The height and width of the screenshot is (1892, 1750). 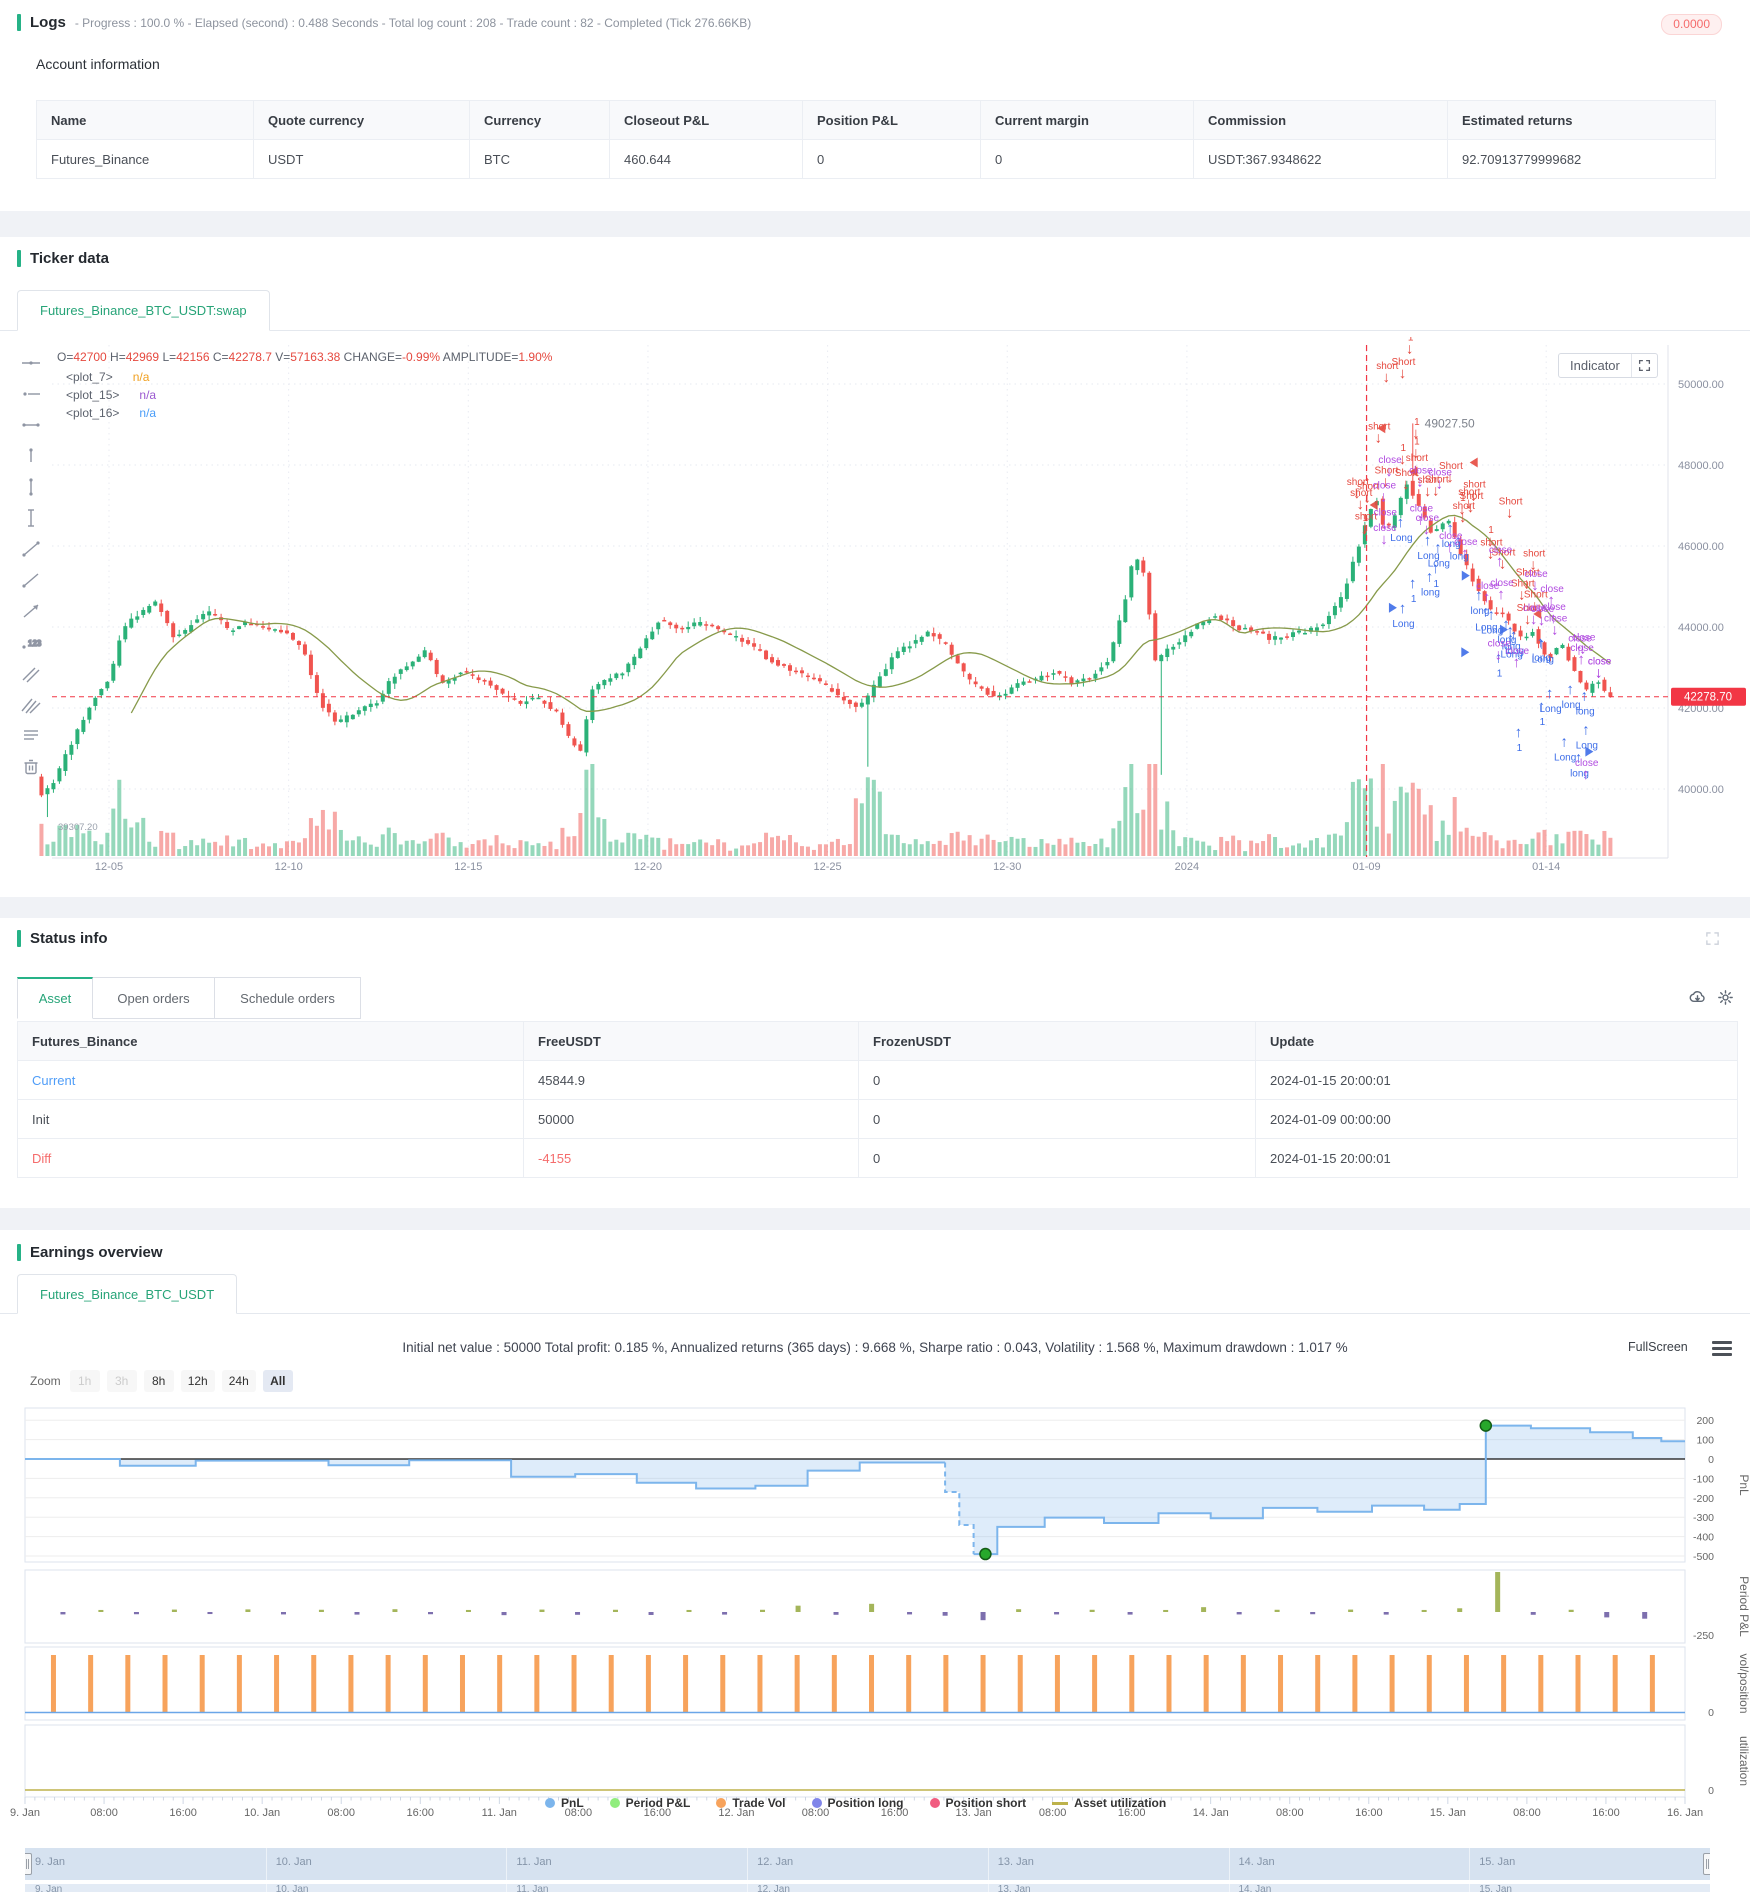 What do you see at coordinates (572, 1803) in the screenshot?
I see `legend-label: PnL` at bounding box center [572, 1803].